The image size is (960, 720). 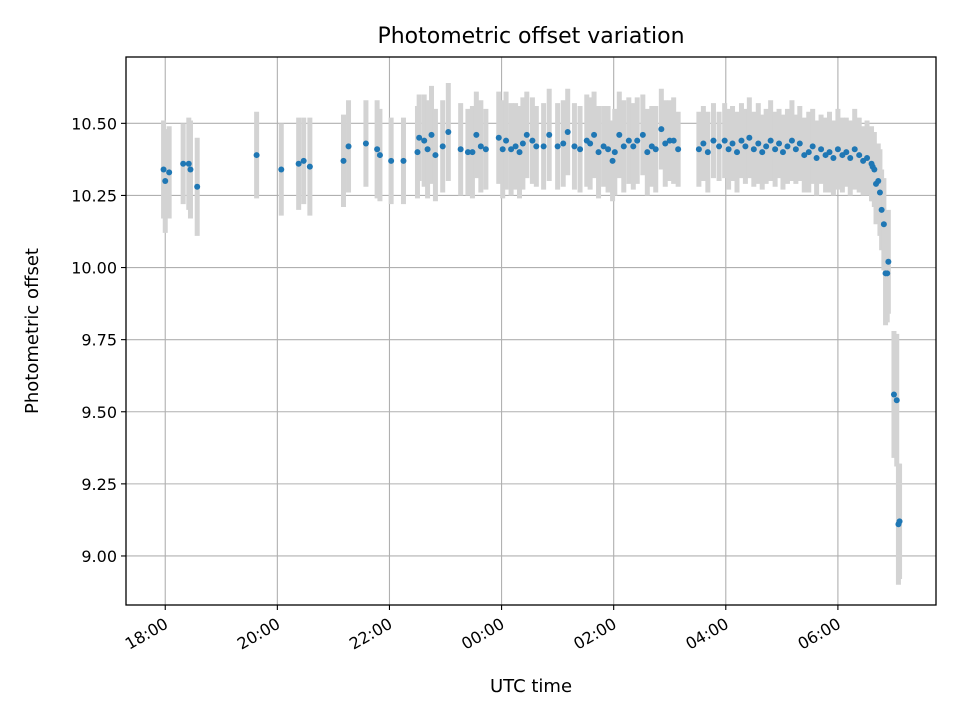 What do you see at coordinates (32, 331) in the screenshot?
I see `y-axis-label: Photometric offset` at bounding box center [32, 331].